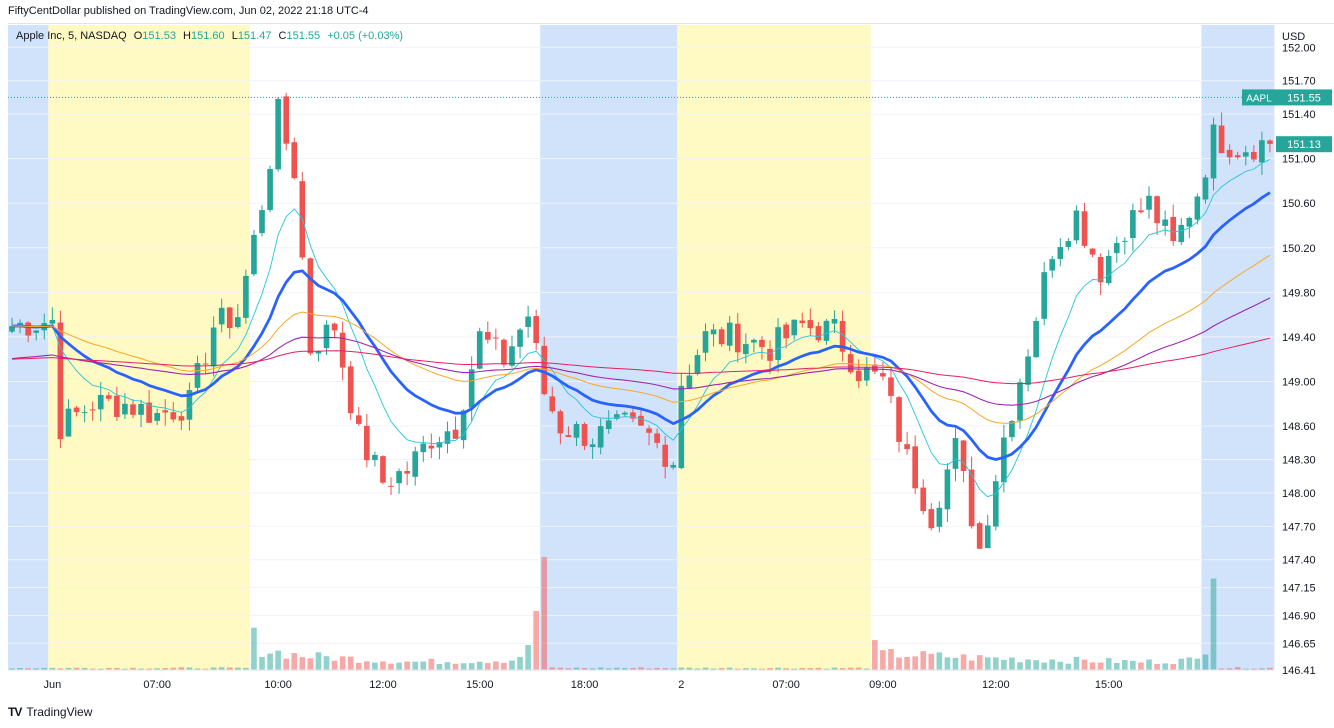 Image resolution: width=1334 pixels, height=728 pixels. I want to click on footer-brand: TV TradingView, so click(50, 712).